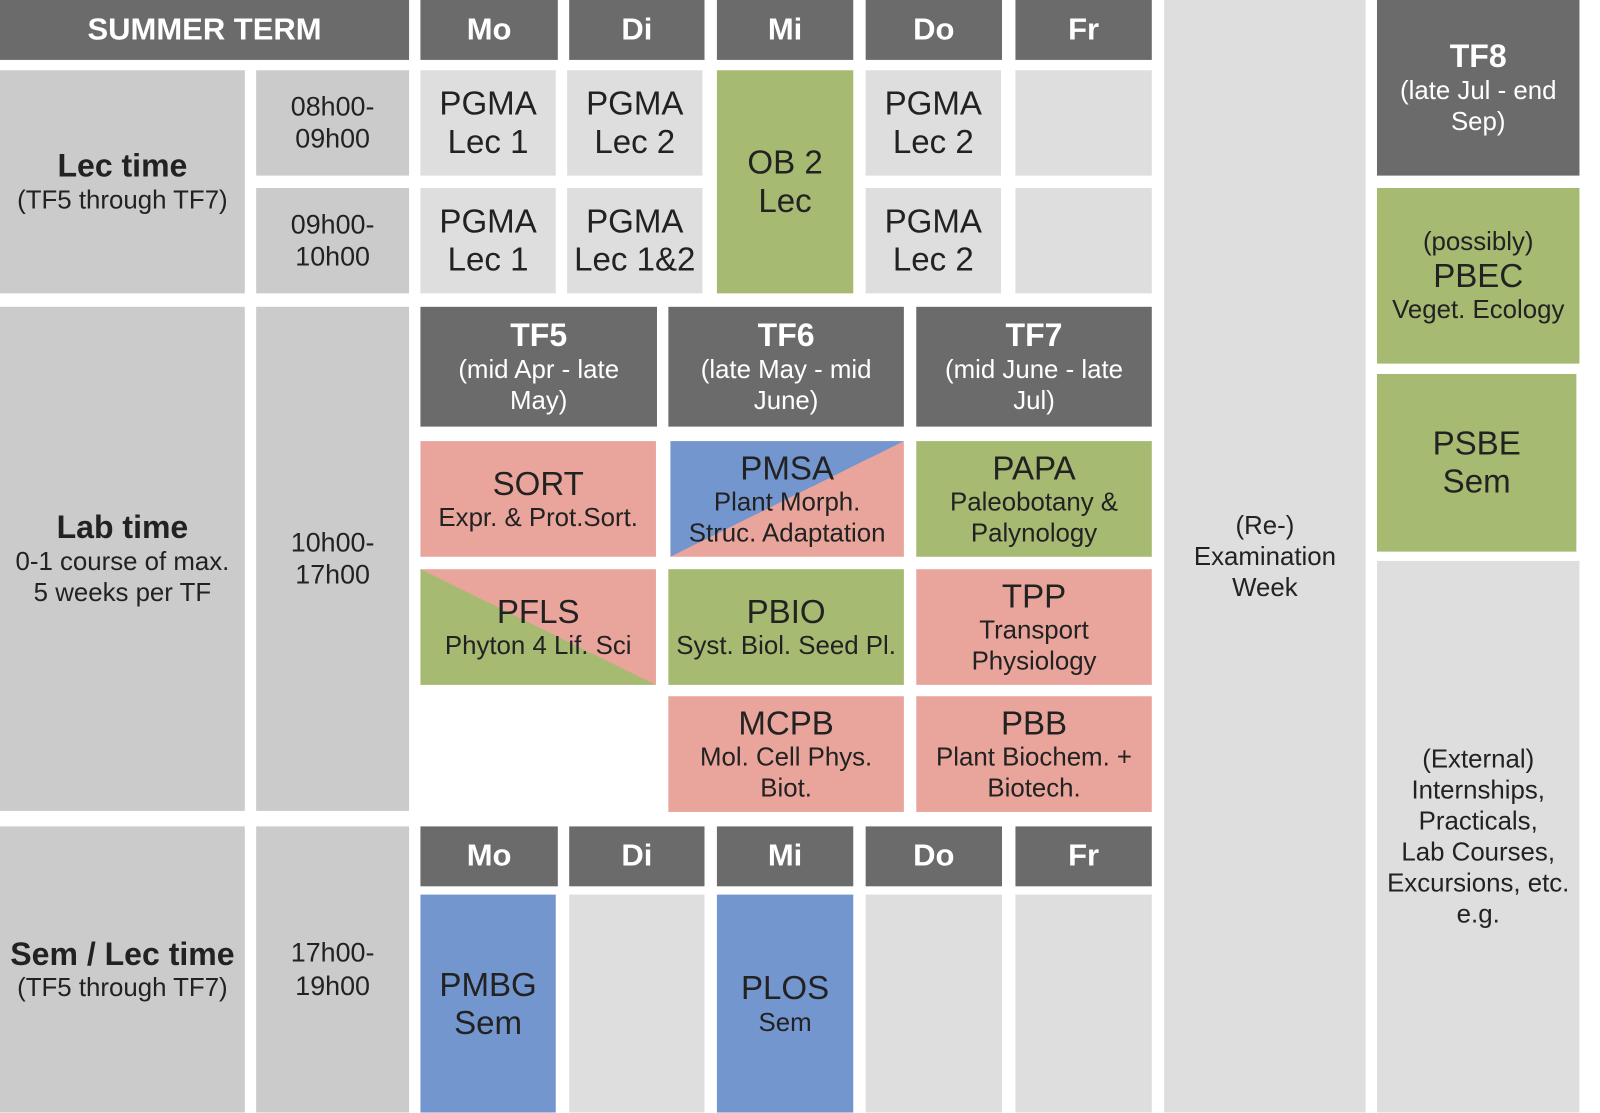  I want to click on cell-text: 09h00- 10h00, so click(332, 240).